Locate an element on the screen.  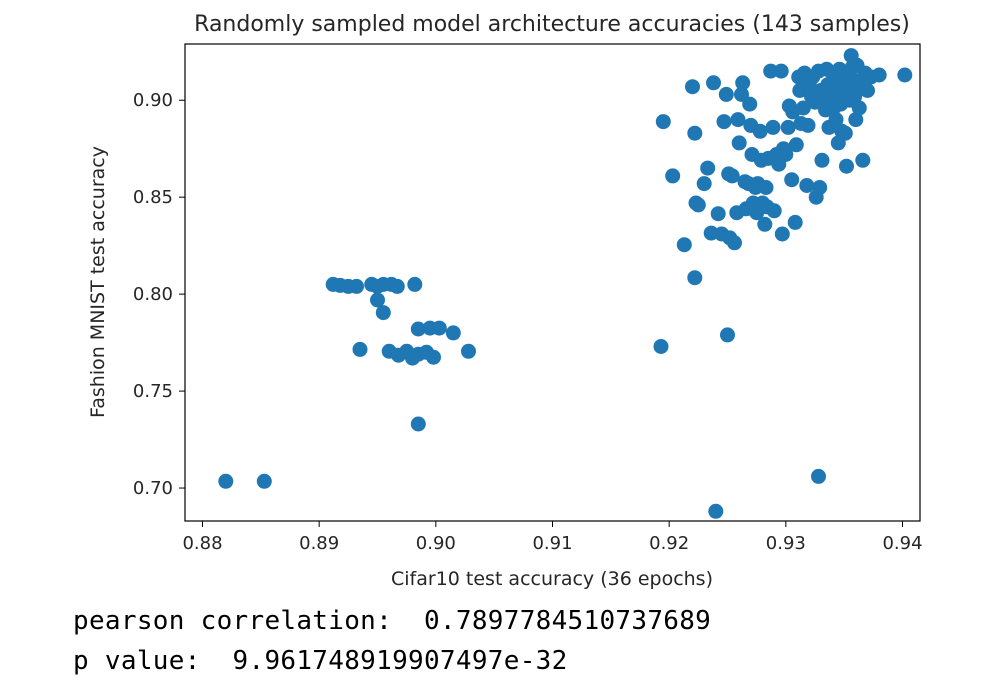
y-axis-ticks: 0.70 0.75 0.80 0.85 0.90 is located at coordinates (159, 294).